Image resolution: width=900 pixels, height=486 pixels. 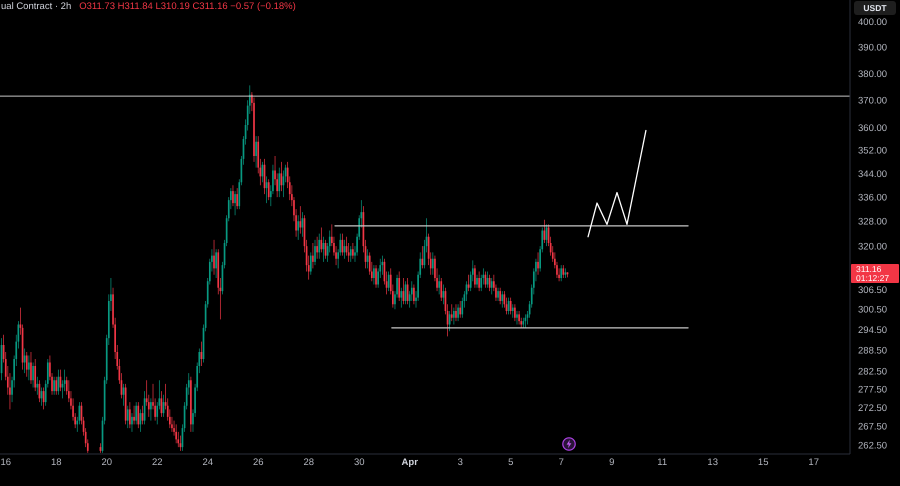 I want to click on y-tick-label: 288.50, so click(x=873, y=351).